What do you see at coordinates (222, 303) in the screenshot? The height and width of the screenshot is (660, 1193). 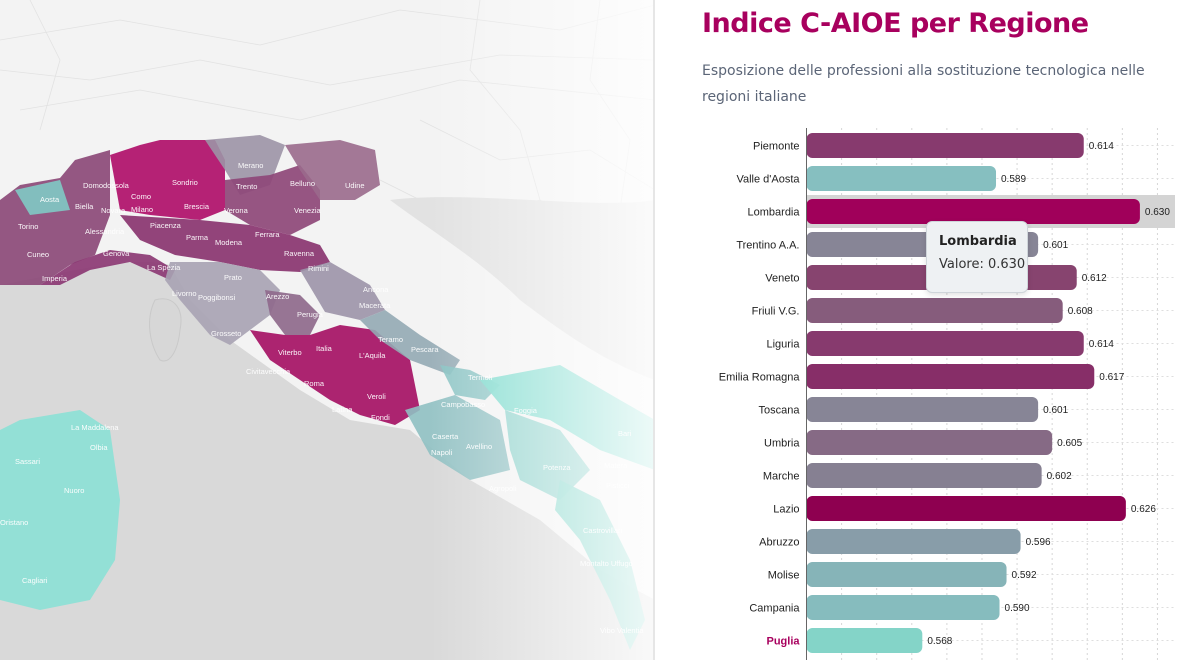 I see `region-toscana` at bounding box center [222, 303].